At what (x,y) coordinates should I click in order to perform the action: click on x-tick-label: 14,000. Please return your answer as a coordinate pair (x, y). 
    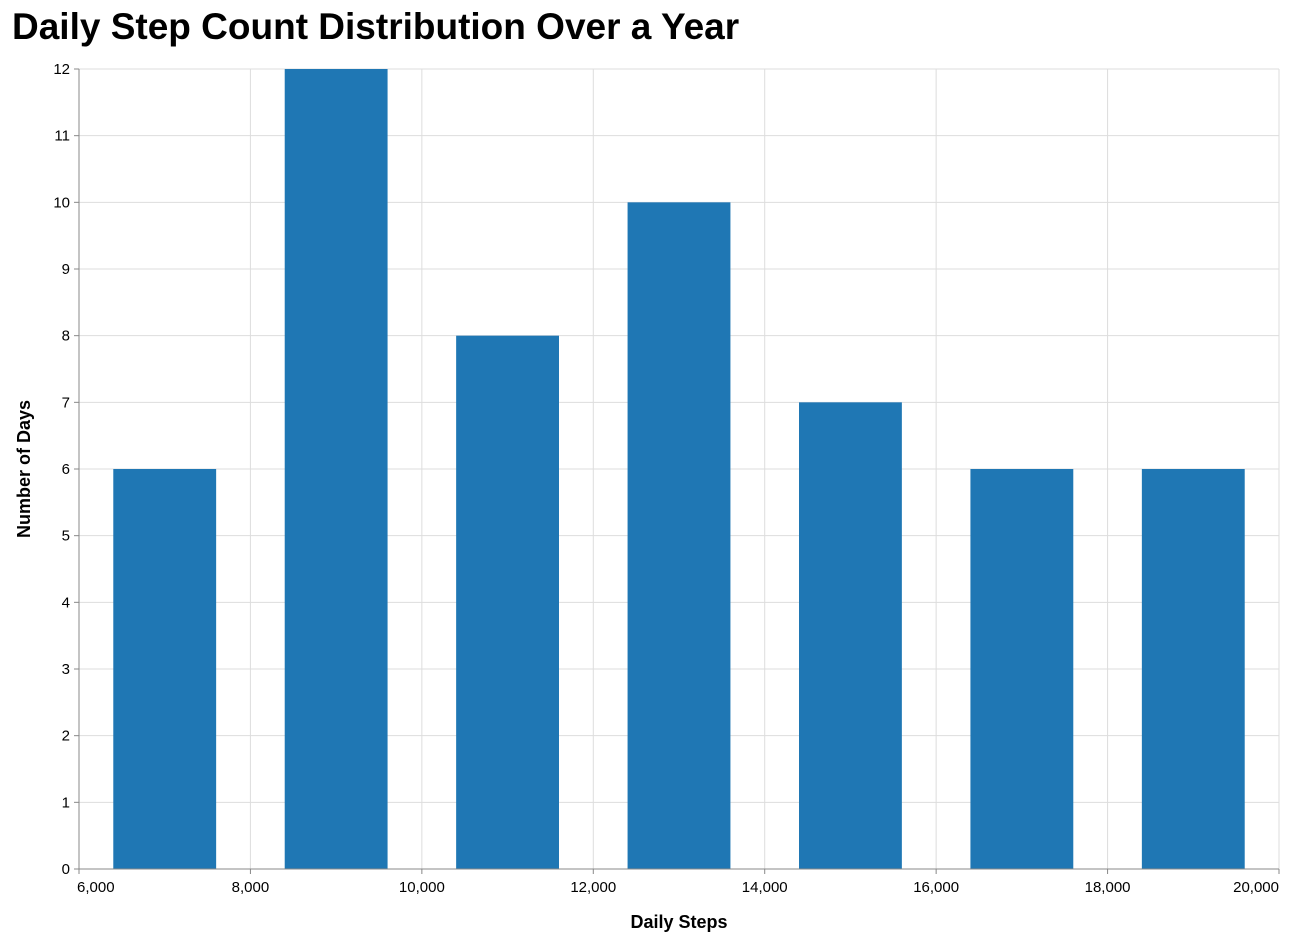
    Looking at the image, I should click on (765, 887).